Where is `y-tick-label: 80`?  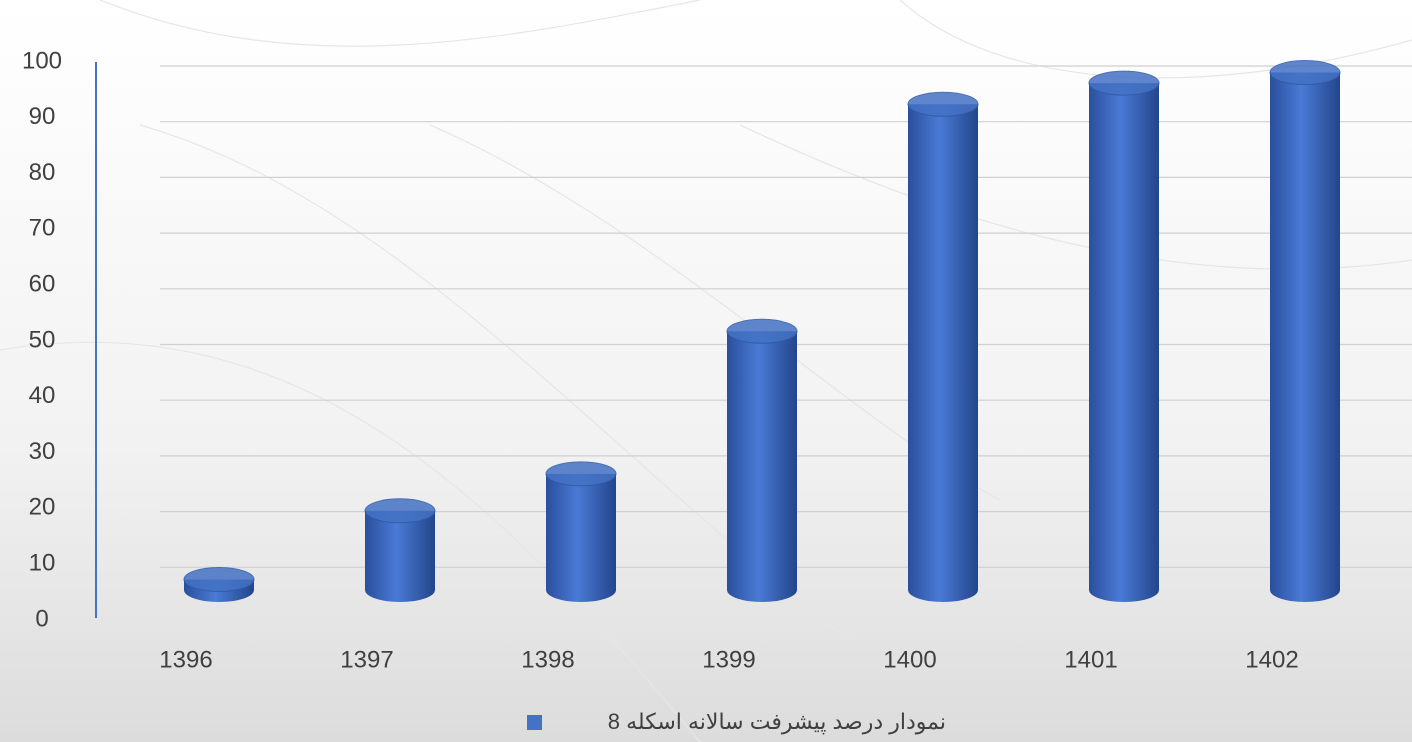 y-tick-label: 80 is located at coordinates (42, 172).